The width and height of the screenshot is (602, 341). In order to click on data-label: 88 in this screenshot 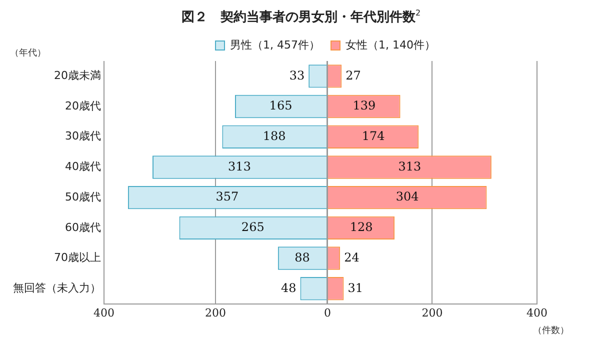, I will do `click(302, 257)`.